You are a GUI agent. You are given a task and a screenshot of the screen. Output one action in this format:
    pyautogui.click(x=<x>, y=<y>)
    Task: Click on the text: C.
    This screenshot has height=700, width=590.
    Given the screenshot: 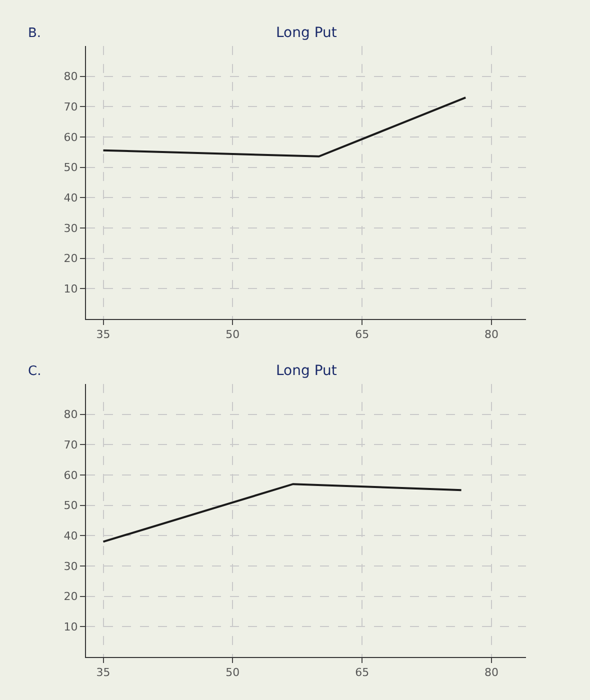 What is the action you would take?
    pyautogui.click(x=35, y=371)
    